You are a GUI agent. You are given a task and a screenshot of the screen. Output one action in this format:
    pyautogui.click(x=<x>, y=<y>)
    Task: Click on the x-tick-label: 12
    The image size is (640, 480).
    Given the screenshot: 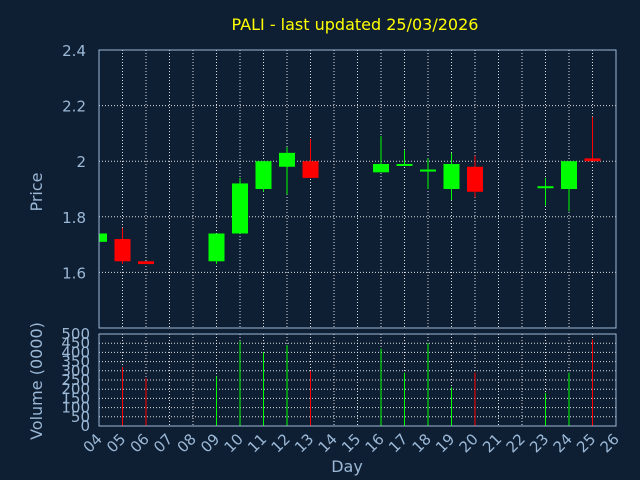 What is the action you would take?
    pyautogui.click(x=281, y=443)
    